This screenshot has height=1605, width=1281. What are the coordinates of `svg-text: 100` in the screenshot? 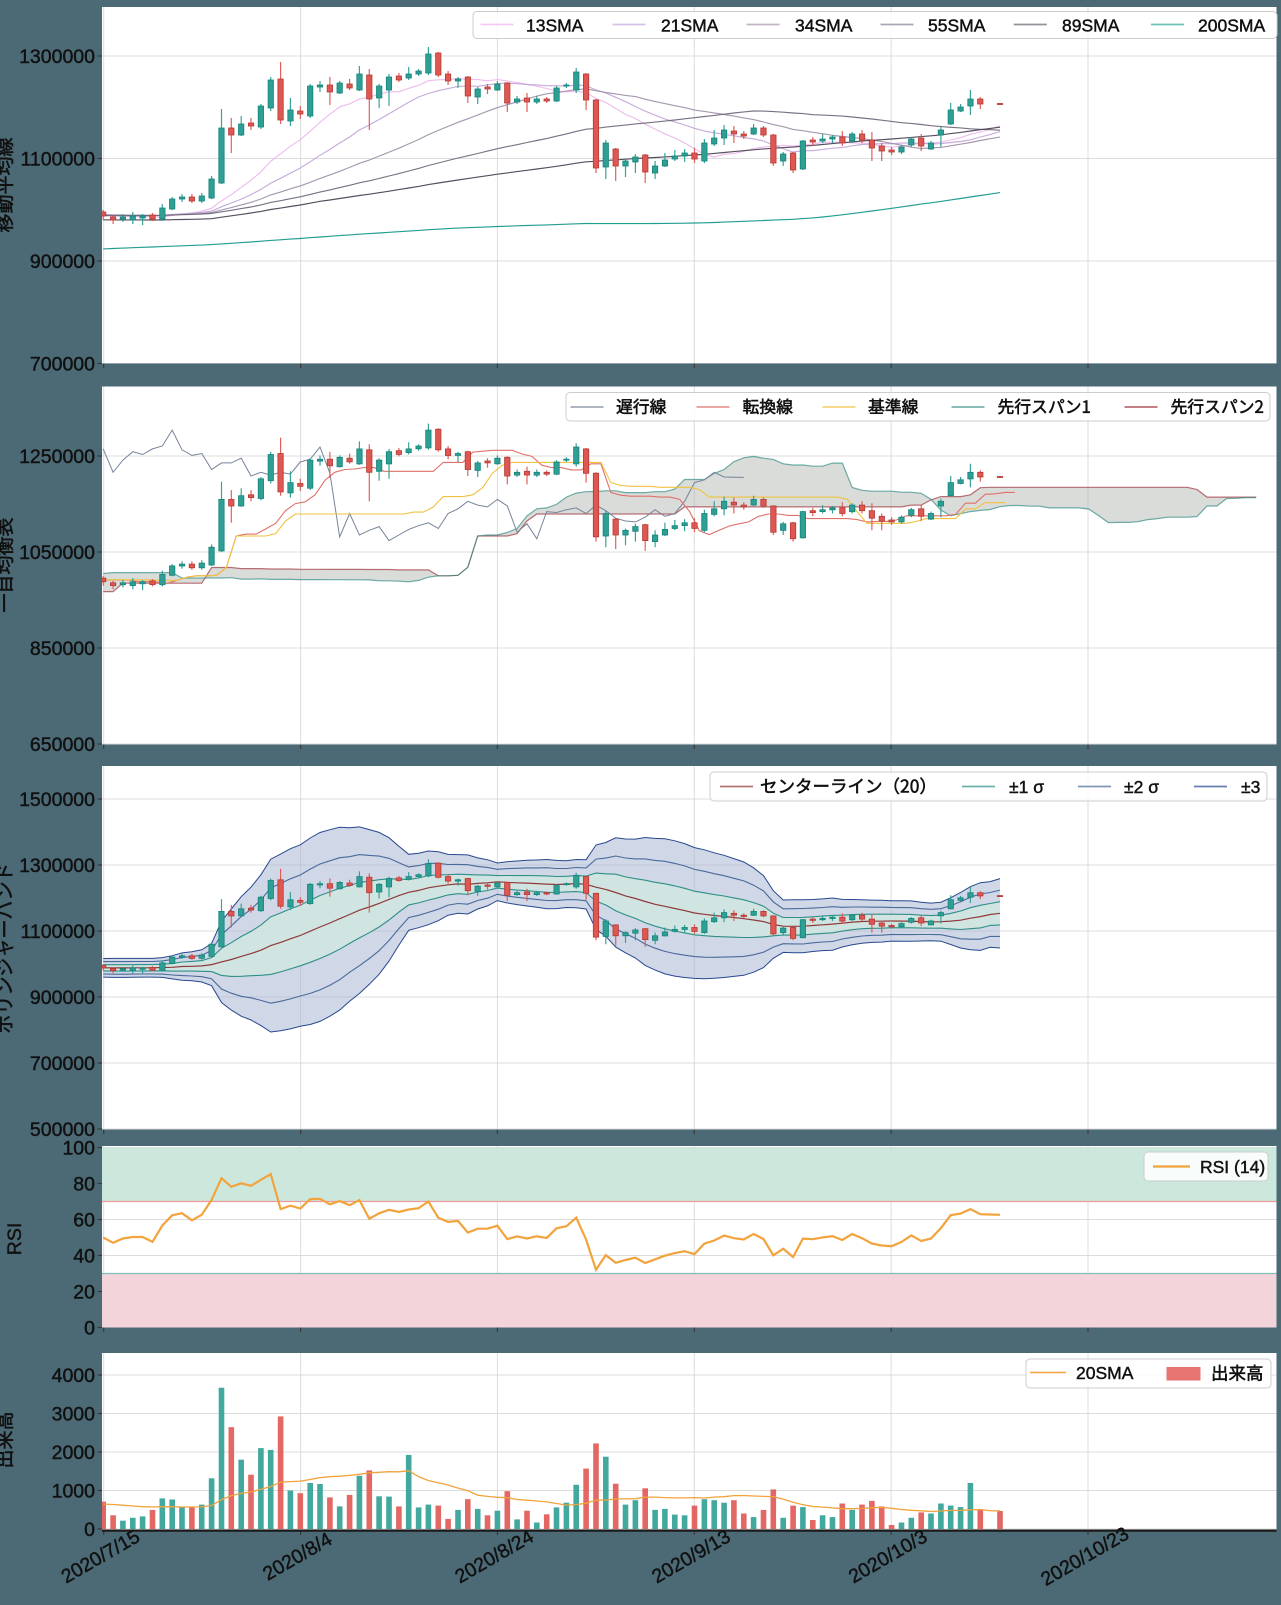 It's located at (78, 1149).